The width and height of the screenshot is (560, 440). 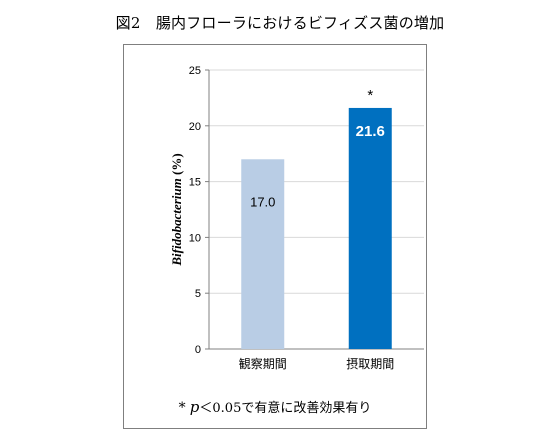 What do you see at coordinates (195, 183) in the screenshot?
I see `y-tick-label: 15` at bounding box center [195, 183].